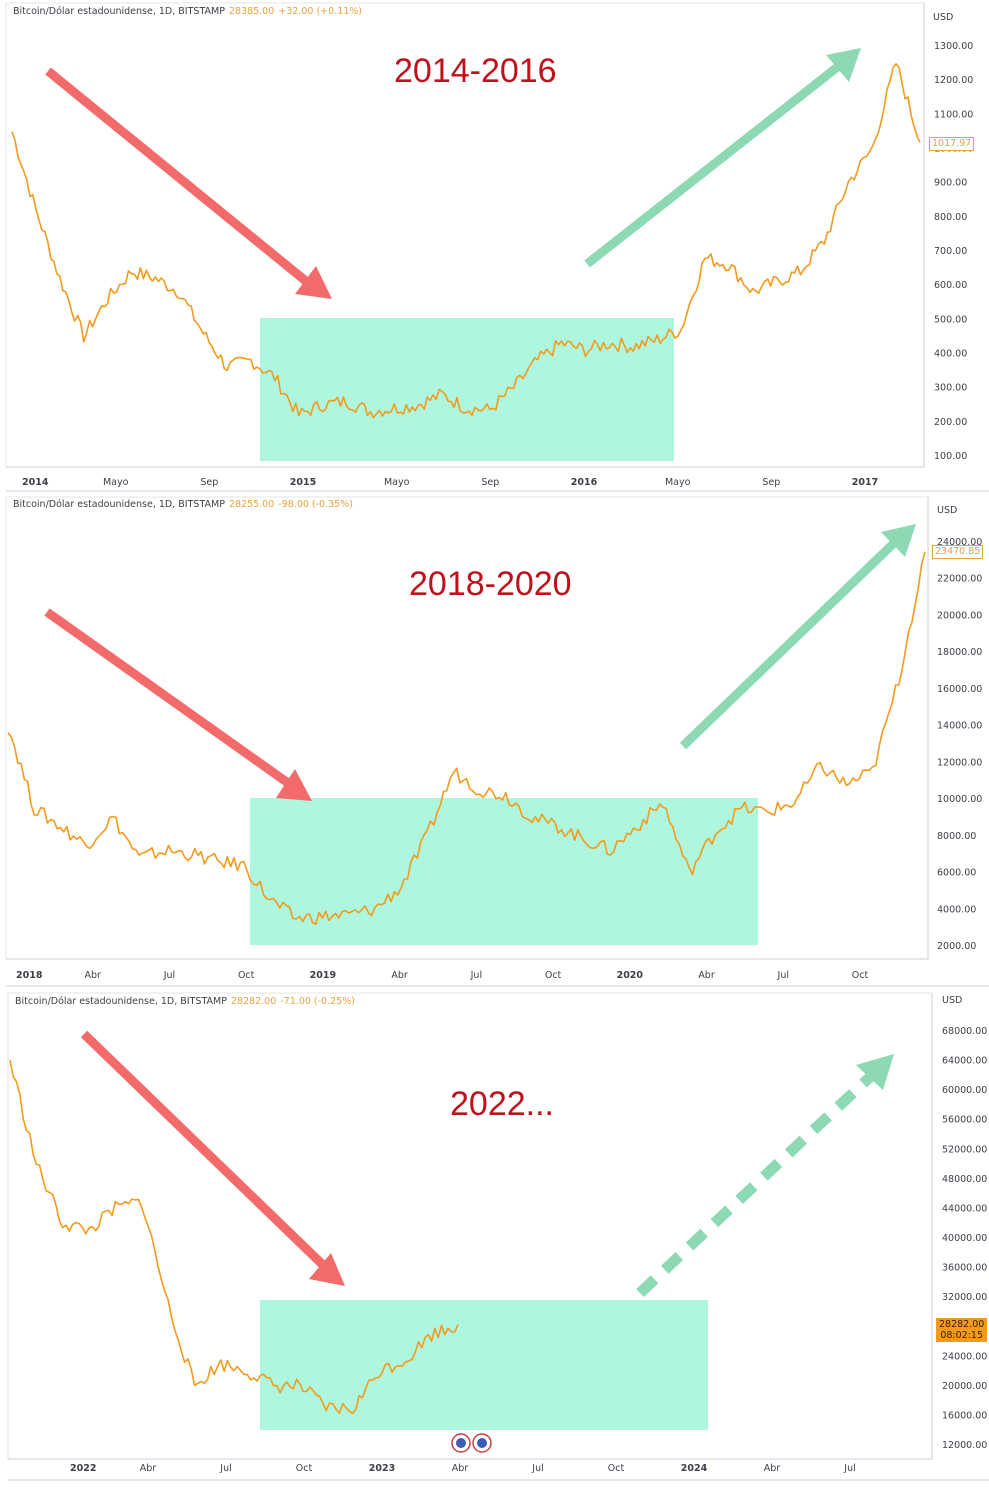  What do you see at coordinates (953, 80) in the screenshot?
I see `y-tick-label: 1200.00` at bounding box center [953, 80].